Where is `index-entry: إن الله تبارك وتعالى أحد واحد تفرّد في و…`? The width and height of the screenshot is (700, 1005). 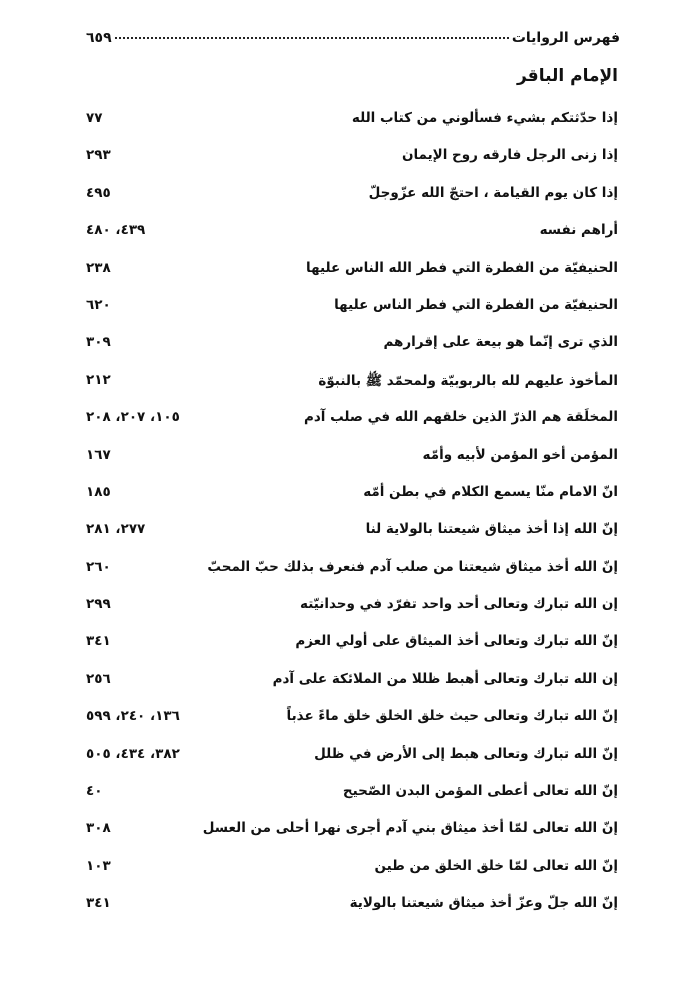 index-entry: إن الله تبارك وتعالى أحد واحد تفرّد في و… is located at coordinates (353, 612).